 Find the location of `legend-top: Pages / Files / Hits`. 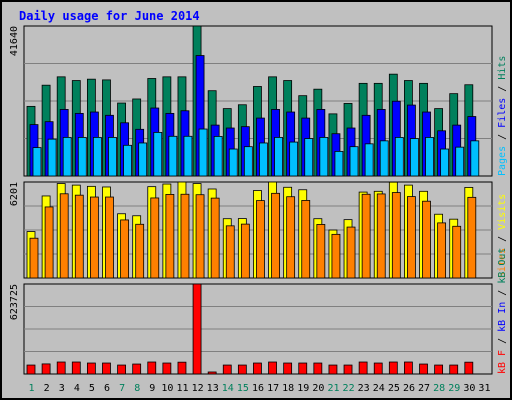

legend-top: Pages / Files / Hits is located at coordinates (502, 116).